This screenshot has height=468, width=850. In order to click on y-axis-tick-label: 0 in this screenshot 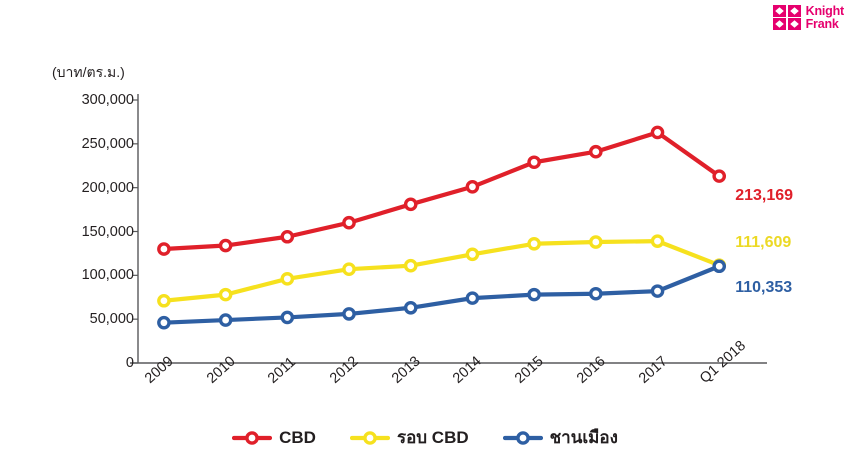, I will do `click(129, 363)`.